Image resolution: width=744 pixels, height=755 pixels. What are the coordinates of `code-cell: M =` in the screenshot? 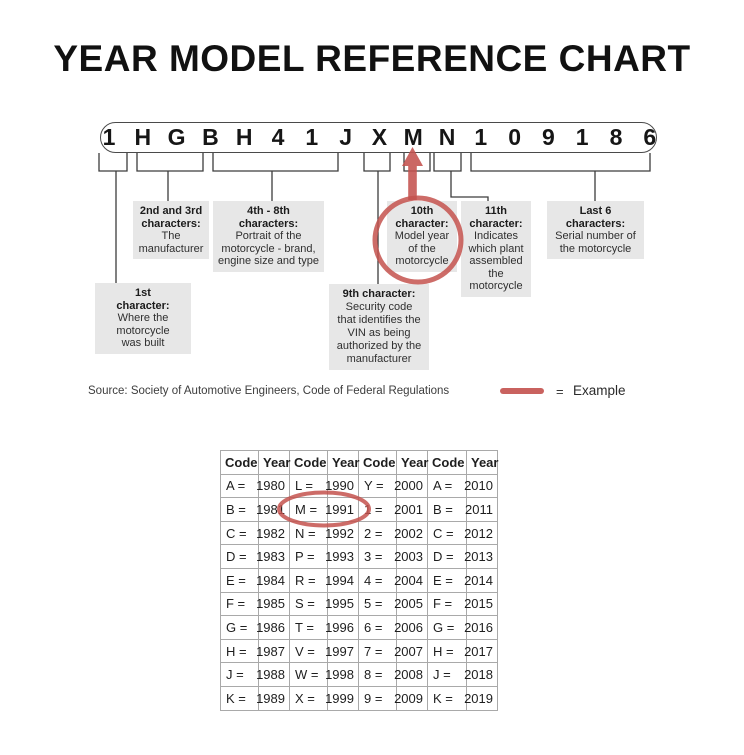 It's located at (309, 510).